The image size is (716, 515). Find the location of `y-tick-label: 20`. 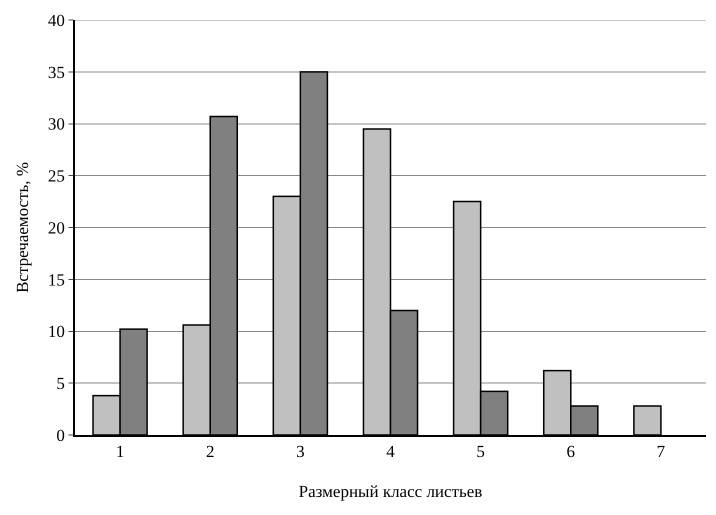

y-tick-label: 20 is located at coordinates (56, 228).